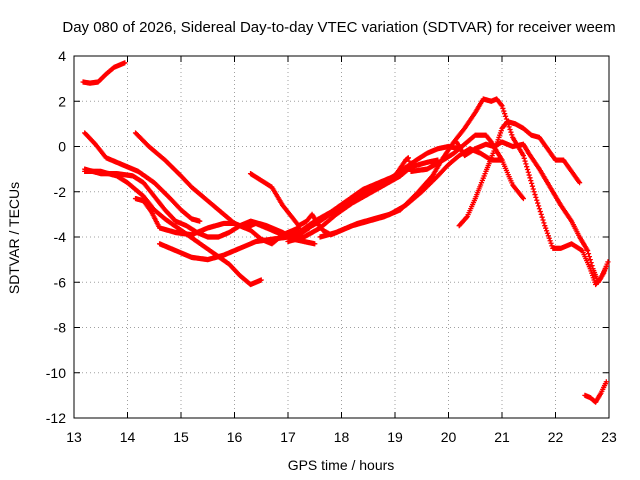  Describe the element at coordinates (60, 192) in the screenshot. I see `y-tick-label: -2` at that location.